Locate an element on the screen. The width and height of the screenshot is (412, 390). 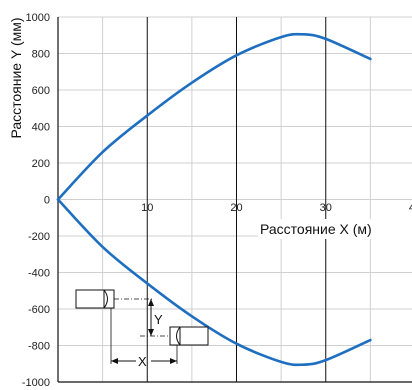
x-axis-title: Расстояние X (м) is located at coordinates (316, 229).